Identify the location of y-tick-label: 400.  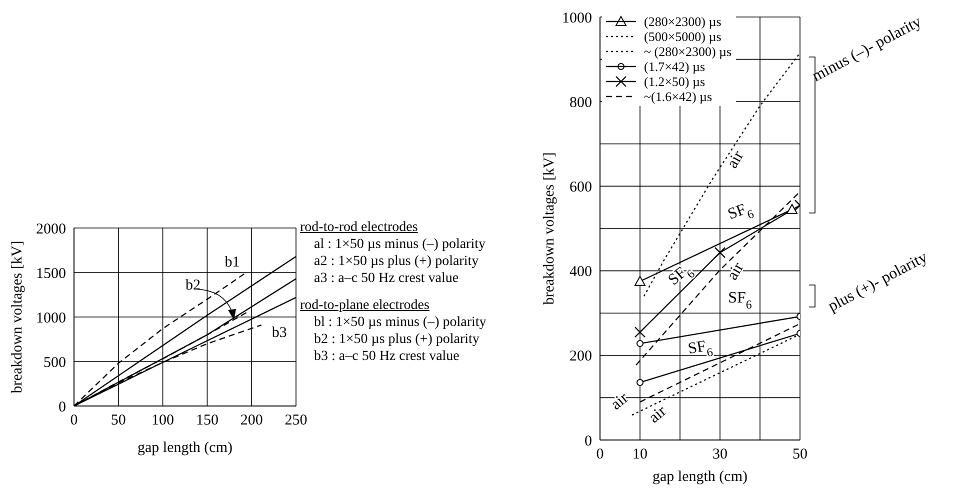
(581, 272).